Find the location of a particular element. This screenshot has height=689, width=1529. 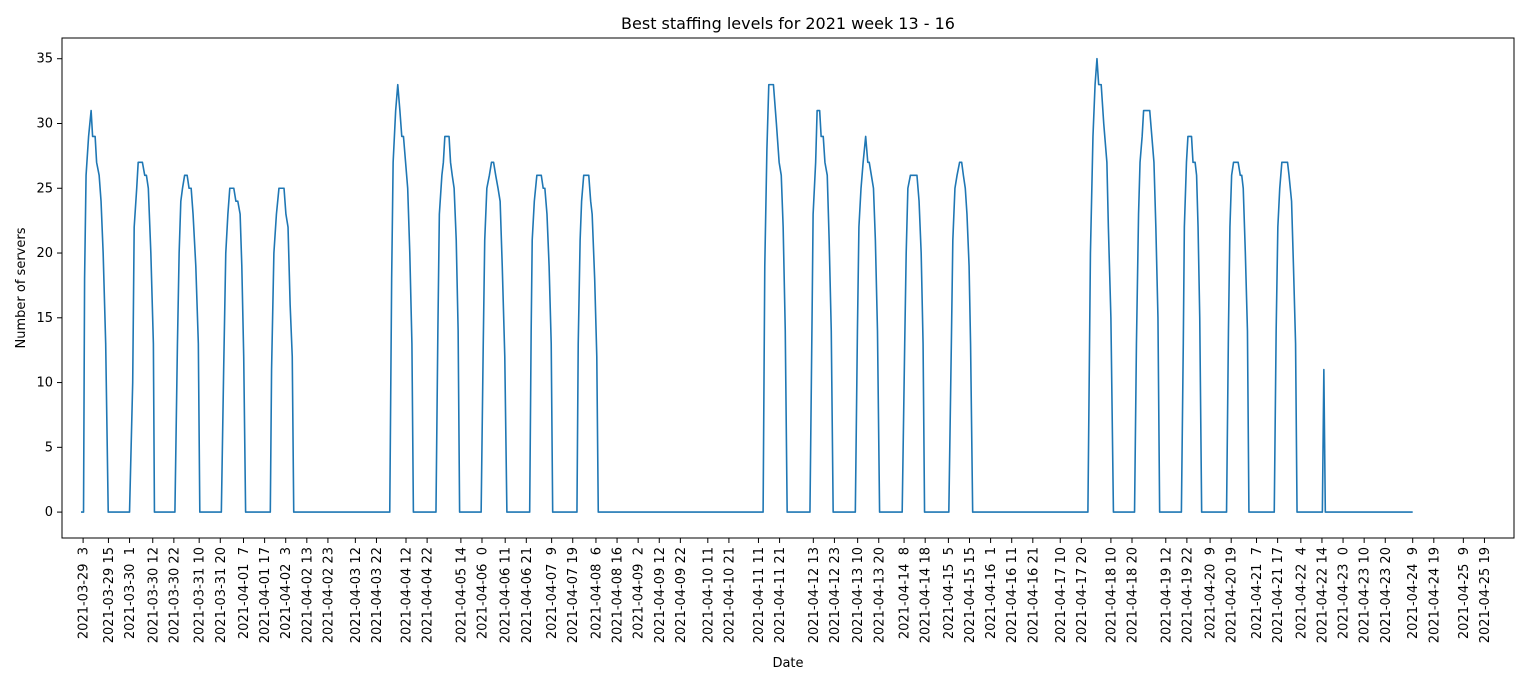

x-tick-label: 2021-04-08 16 is located at coordinates (618, 595).